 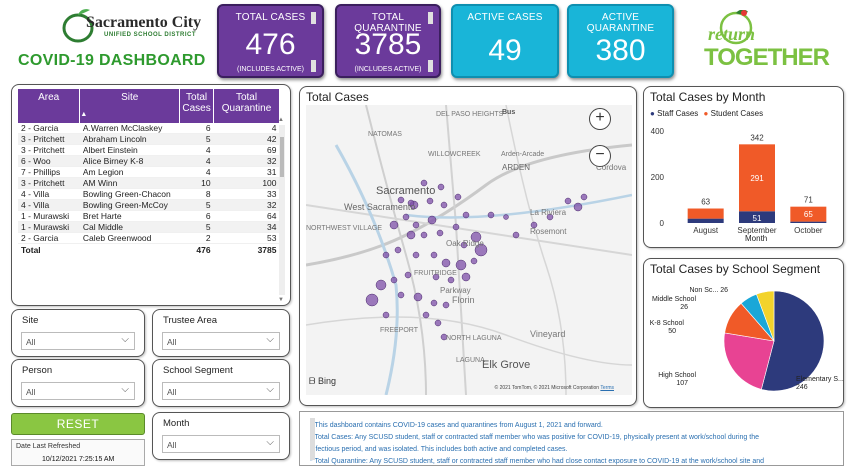 What do you see at coordinates (607, 388) in the screenshot?
I see `terms-link: Terms` at bounding box center [607, 388].